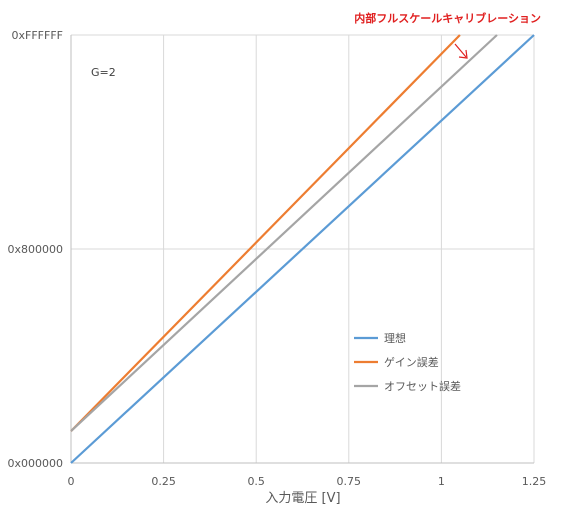  What do you see at coordinates (71, 481) in the screenshot?
I see `x-tick-label: 0` at bounding box center [71, 481].